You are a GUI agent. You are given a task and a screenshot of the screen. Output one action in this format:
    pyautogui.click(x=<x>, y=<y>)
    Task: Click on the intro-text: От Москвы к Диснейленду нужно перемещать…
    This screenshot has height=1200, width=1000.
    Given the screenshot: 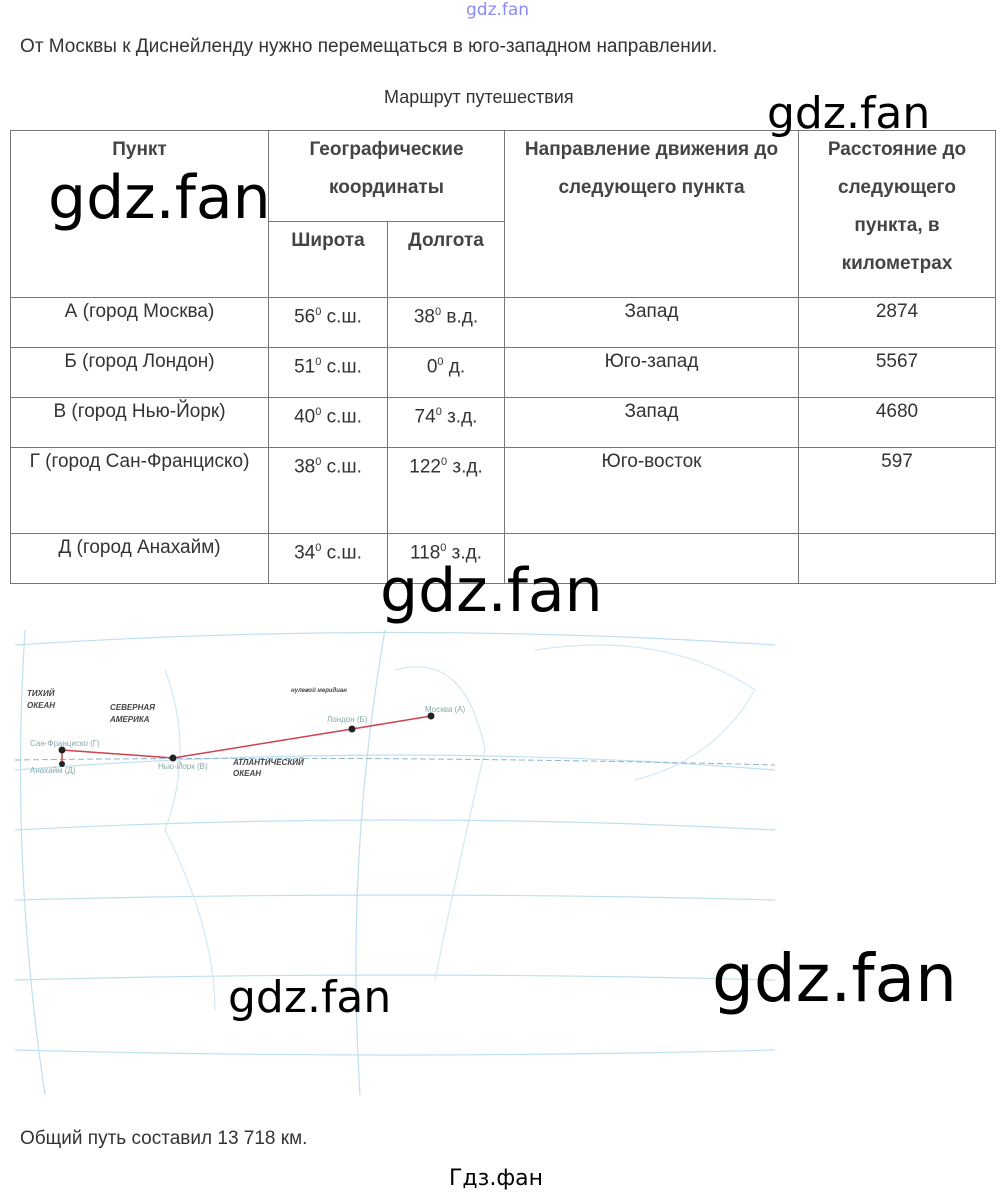 What is the action you would take?
    pyautogui.click(x=369, y=46)
    